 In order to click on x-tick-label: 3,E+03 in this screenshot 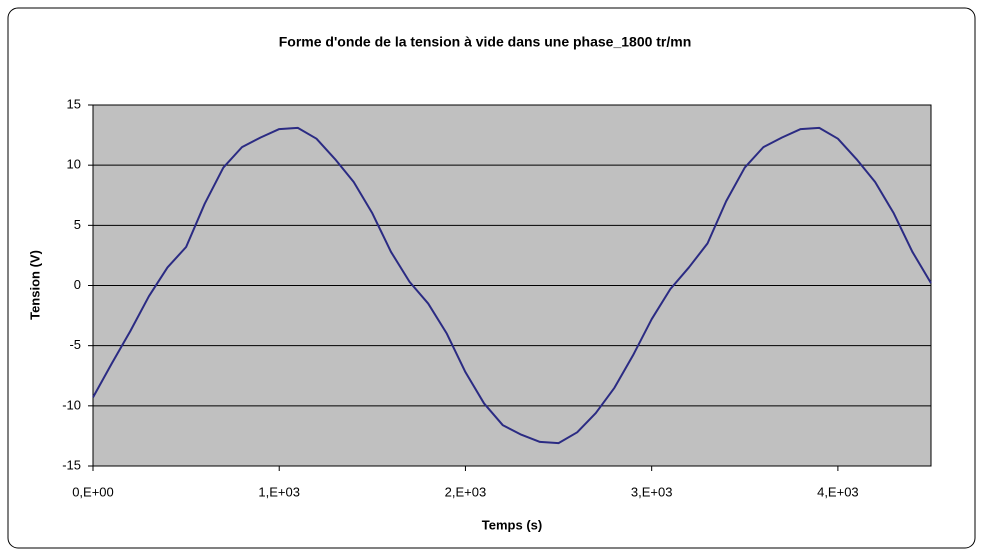, I will do `click(652, 491)`.